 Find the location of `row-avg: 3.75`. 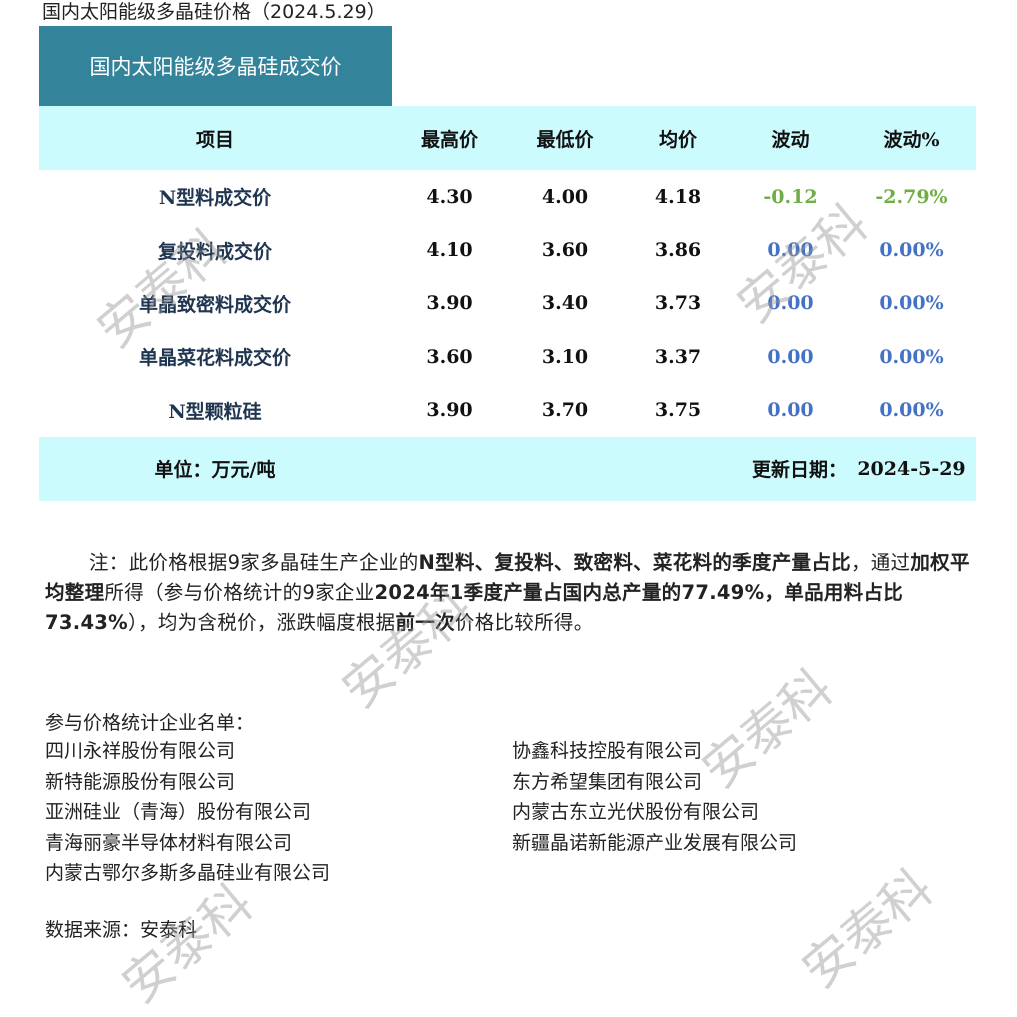

row-avg: 3.75 is located at coordinates (678, 410).